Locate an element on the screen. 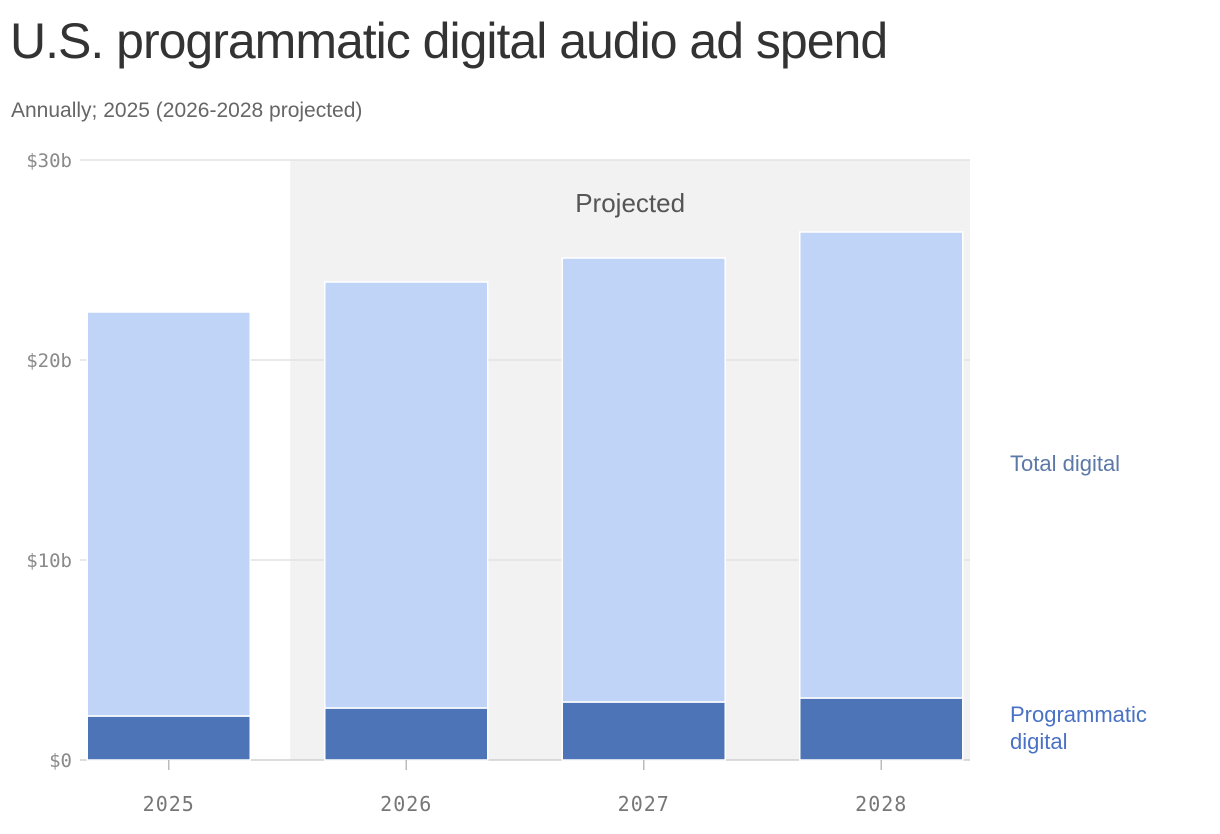  x-tick-label: 2025 is located at coordinates (169, 804).